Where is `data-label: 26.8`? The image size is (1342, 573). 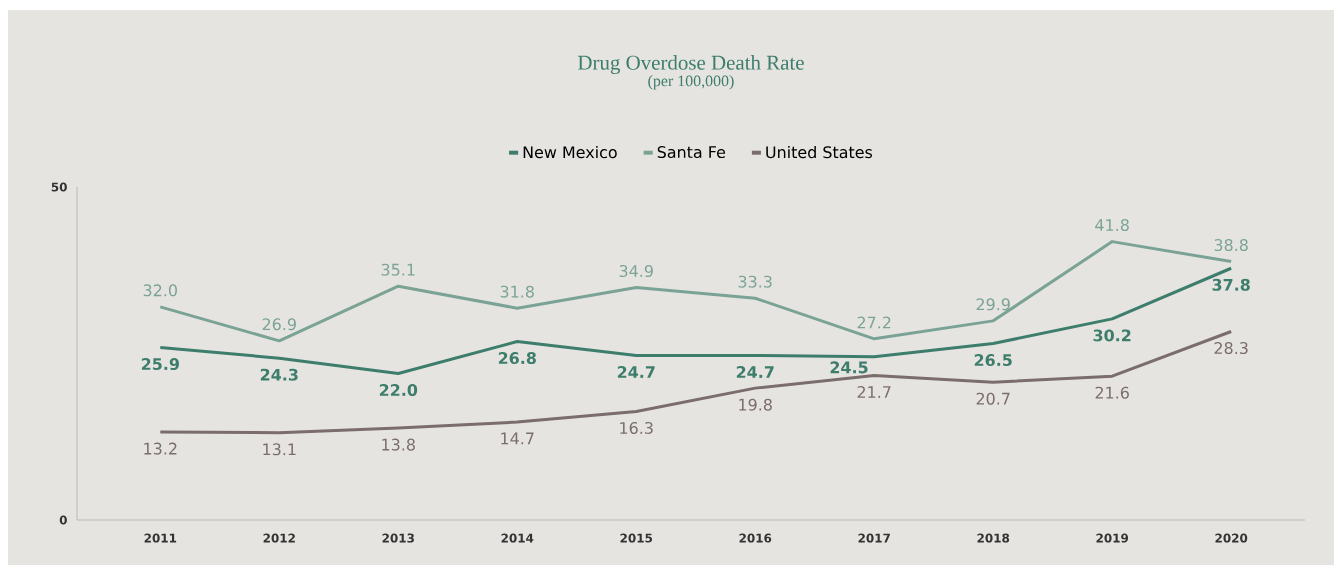 data-label: 26.8 is located at coordinates (517, 358).